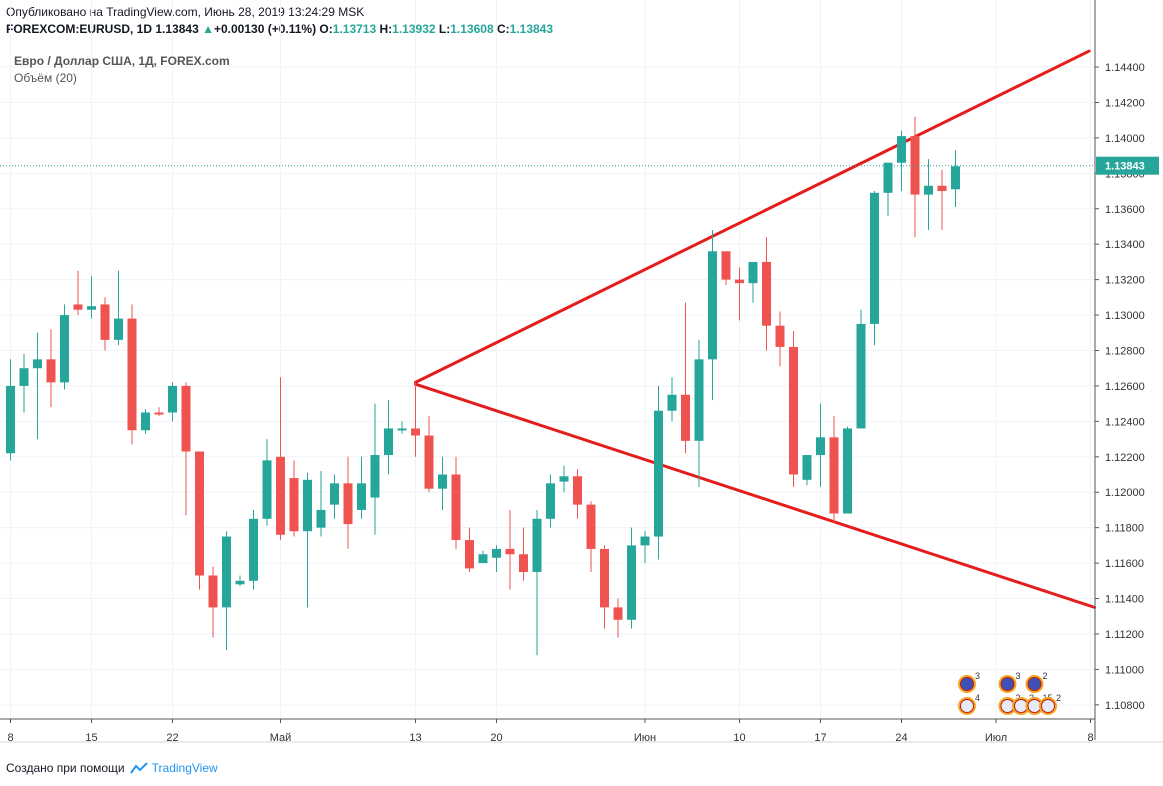 Image resolution: width=1163 pixels, height=786 pixels. What do you see at coordinates (1125, 210) in the screenshot?
I see `y-tick-label: 1.13600` at bounding box center [1125, 210].